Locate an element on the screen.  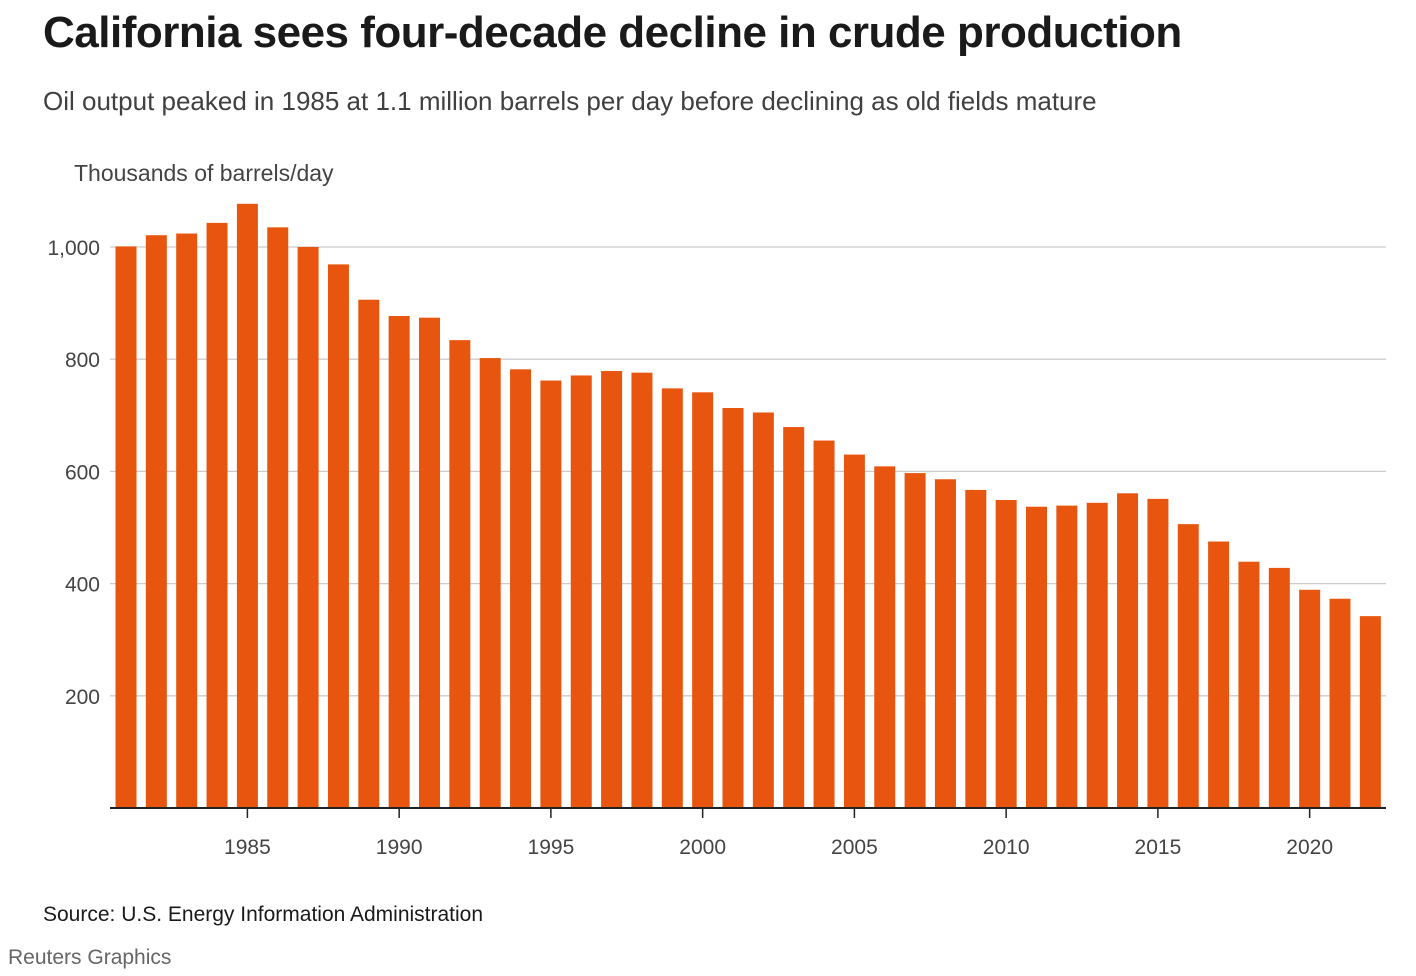
bar-2002 is located at coordinates (763, 610).